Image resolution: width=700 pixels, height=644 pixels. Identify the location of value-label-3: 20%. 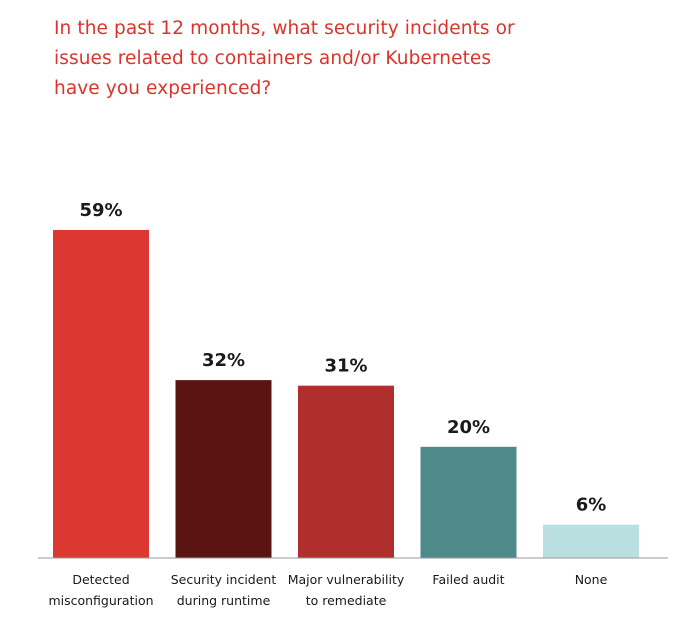
(468, 427).